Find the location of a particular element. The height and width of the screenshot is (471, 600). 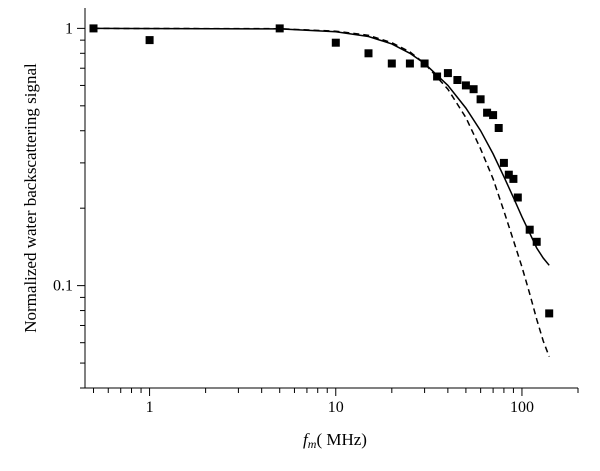

x-axis-title-unit: ( MHz) is located at coordinates (341, 439).